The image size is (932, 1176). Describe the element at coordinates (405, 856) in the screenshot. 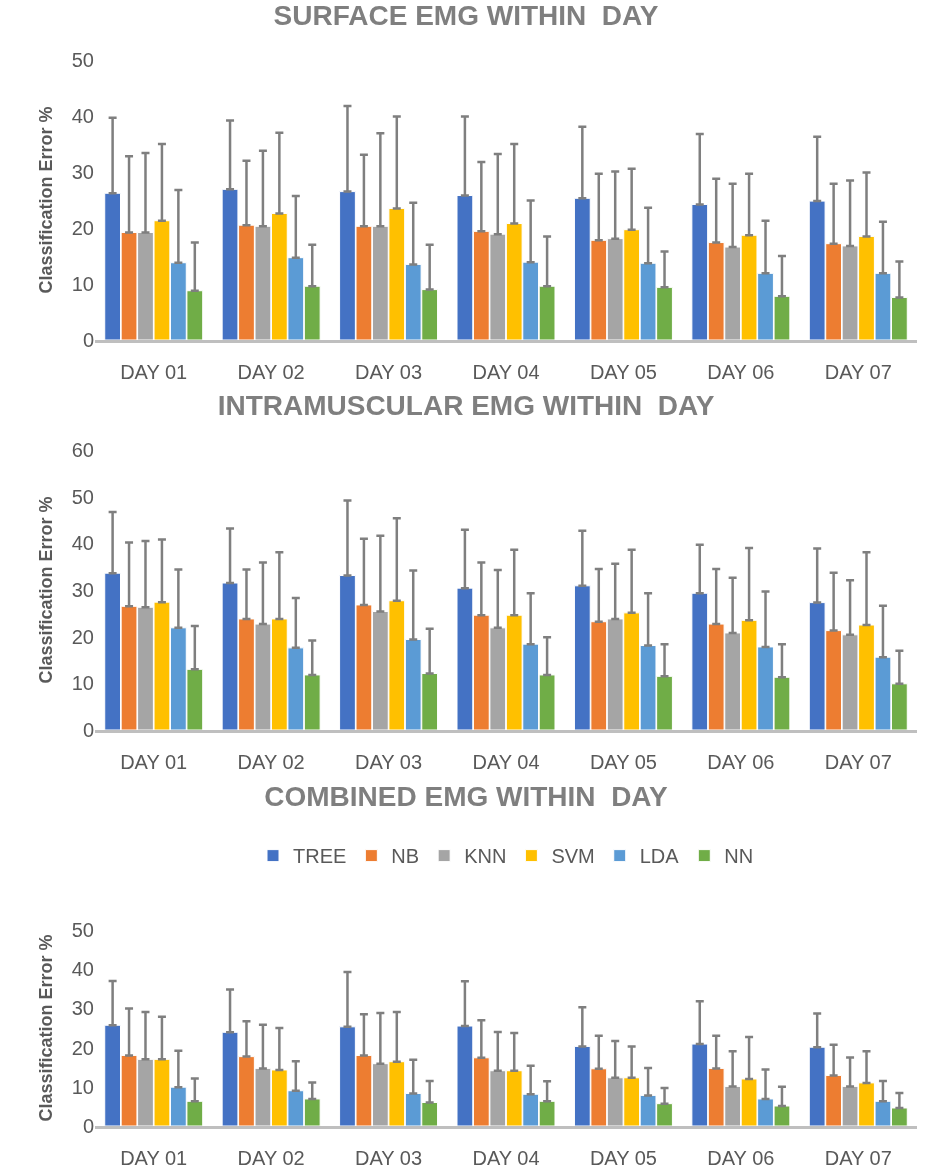

I see `legend-label: NB` at that location.